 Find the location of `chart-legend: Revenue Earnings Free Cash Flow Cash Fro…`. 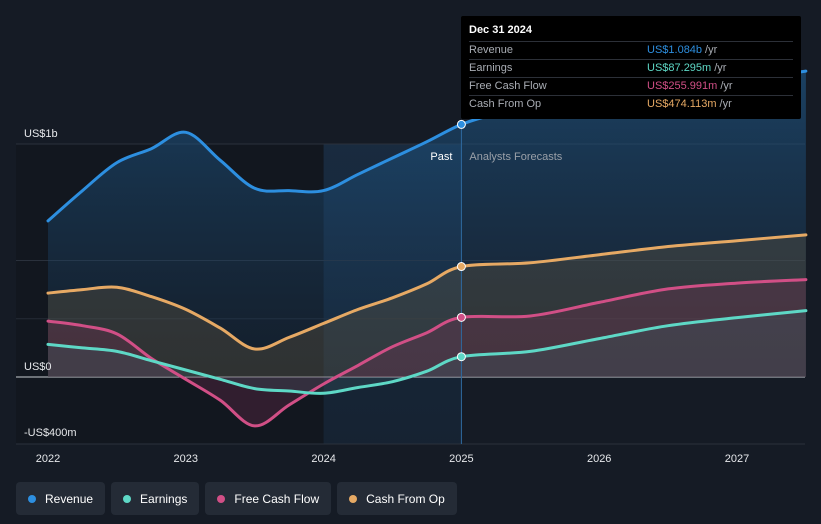

chart-legend: Revenue Earnings Free Cash Flow Cash Fro… is located at coordinates (236, 498).